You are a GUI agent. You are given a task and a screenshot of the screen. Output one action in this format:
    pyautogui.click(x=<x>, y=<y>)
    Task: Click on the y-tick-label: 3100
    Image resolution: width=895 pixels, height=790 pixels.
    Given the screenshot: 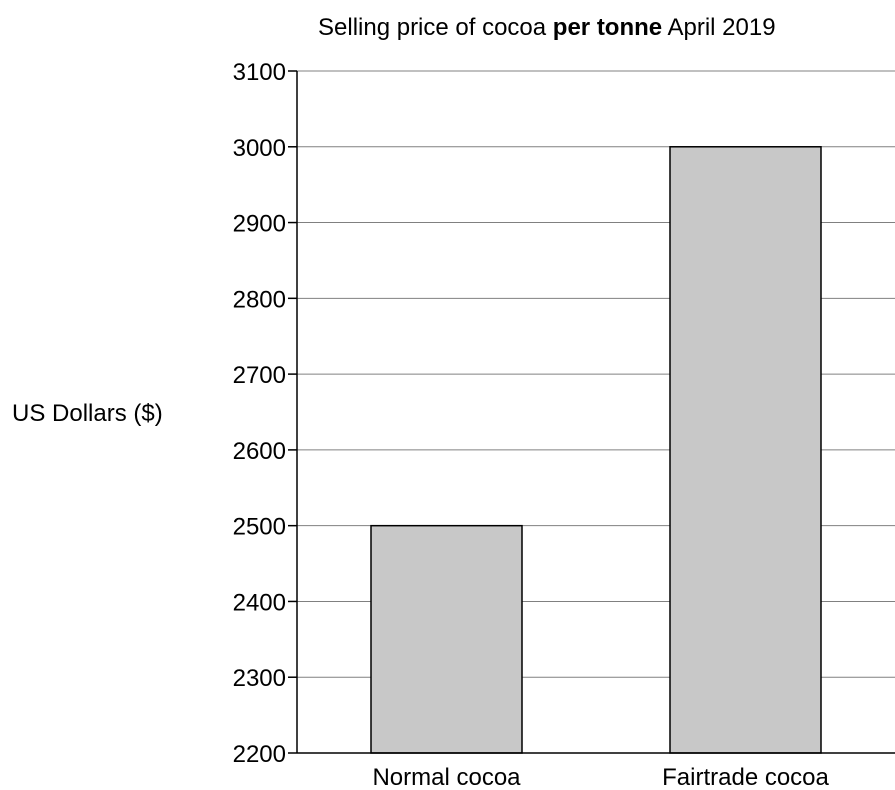 What is the action you would take?
    pyautogui.click(x=259, y=72)
    